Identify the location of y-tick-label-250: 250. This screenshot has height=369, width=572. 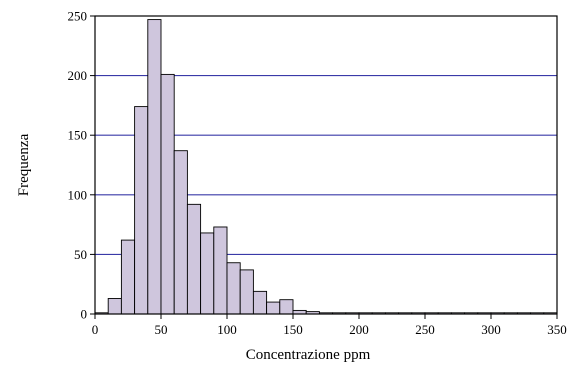
(78, 16).